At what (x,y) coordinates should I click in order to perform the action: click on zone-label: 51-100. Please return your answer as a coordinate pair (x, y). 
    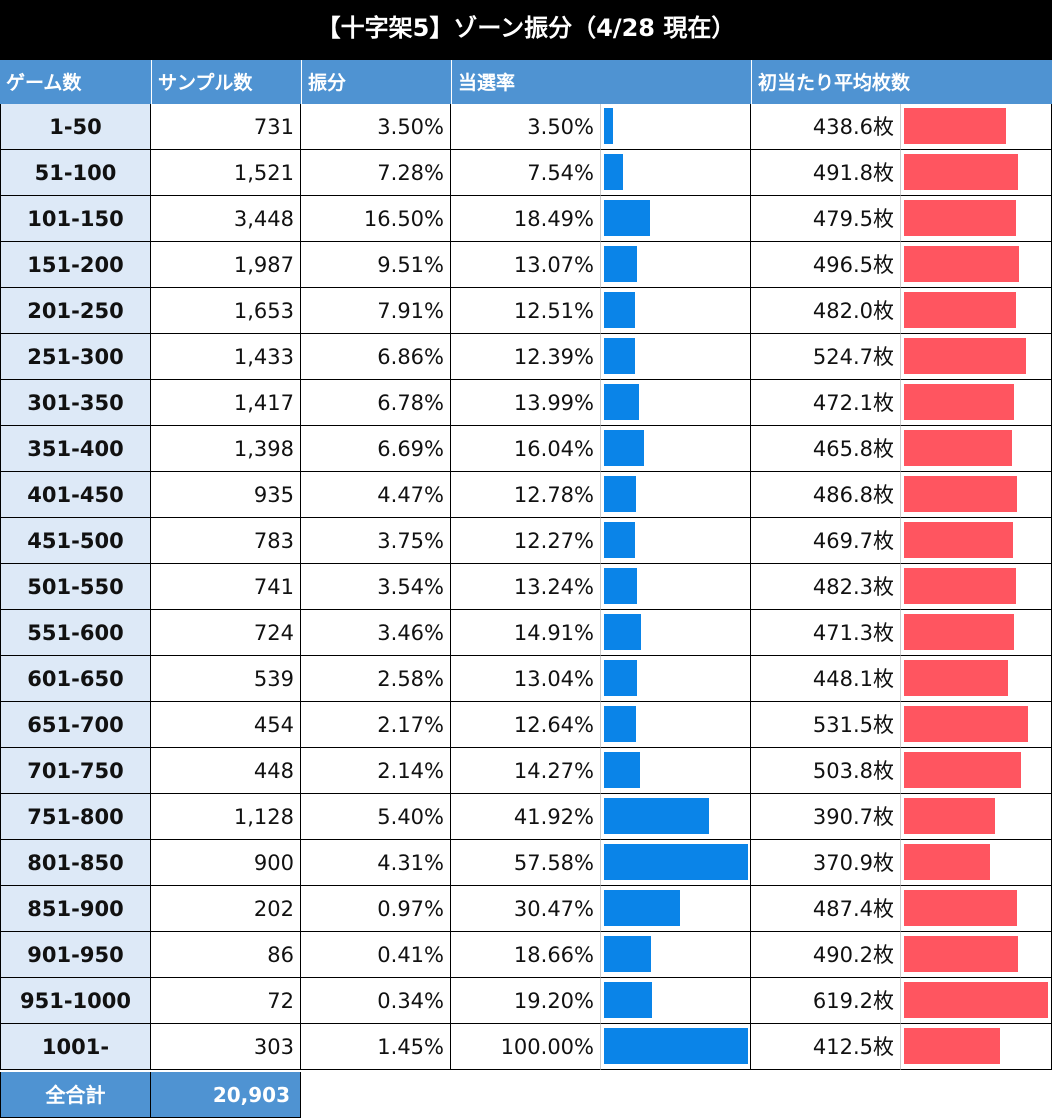
    Looking at the image, I should click on (75, 173).